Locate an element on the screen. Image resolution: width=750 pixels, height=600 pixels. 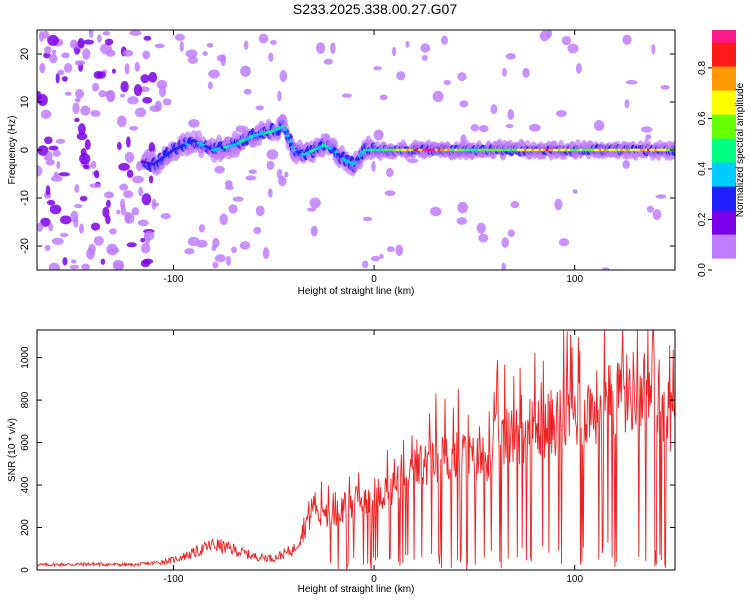
snr-ytick-label: 800 is located at coordinates (25, 399).